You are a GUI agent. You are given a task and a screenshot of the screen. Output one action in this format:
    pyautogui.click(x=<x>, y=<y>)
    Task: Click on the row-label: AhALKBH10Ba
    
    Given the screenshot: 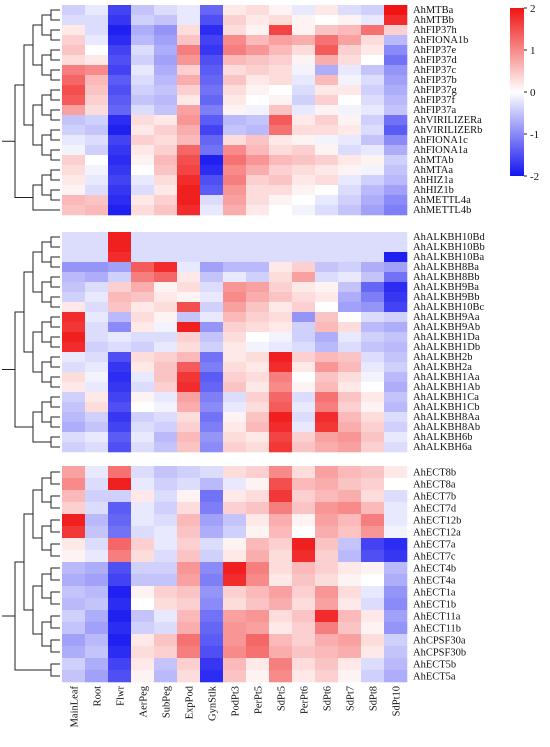 What is the action you would take?
    pyautogui.click(x=449, y=257)
    